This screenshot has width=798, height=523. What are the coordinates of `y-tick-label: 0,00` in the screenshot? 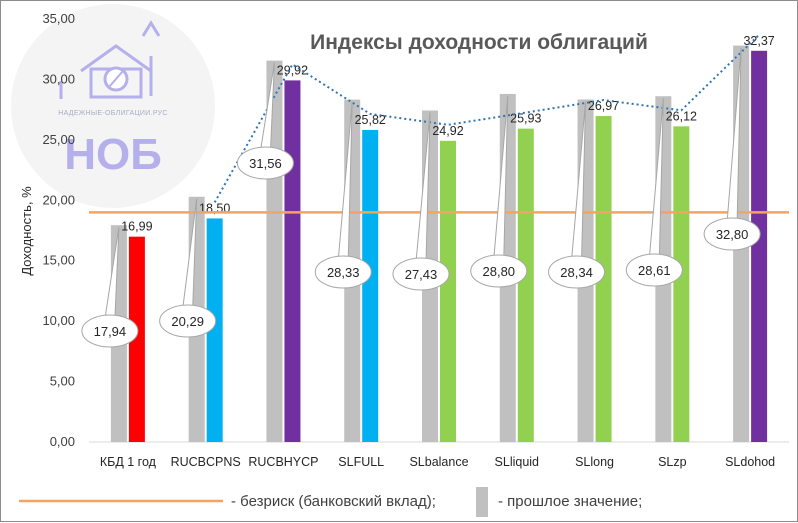 It's located at (62, 441).